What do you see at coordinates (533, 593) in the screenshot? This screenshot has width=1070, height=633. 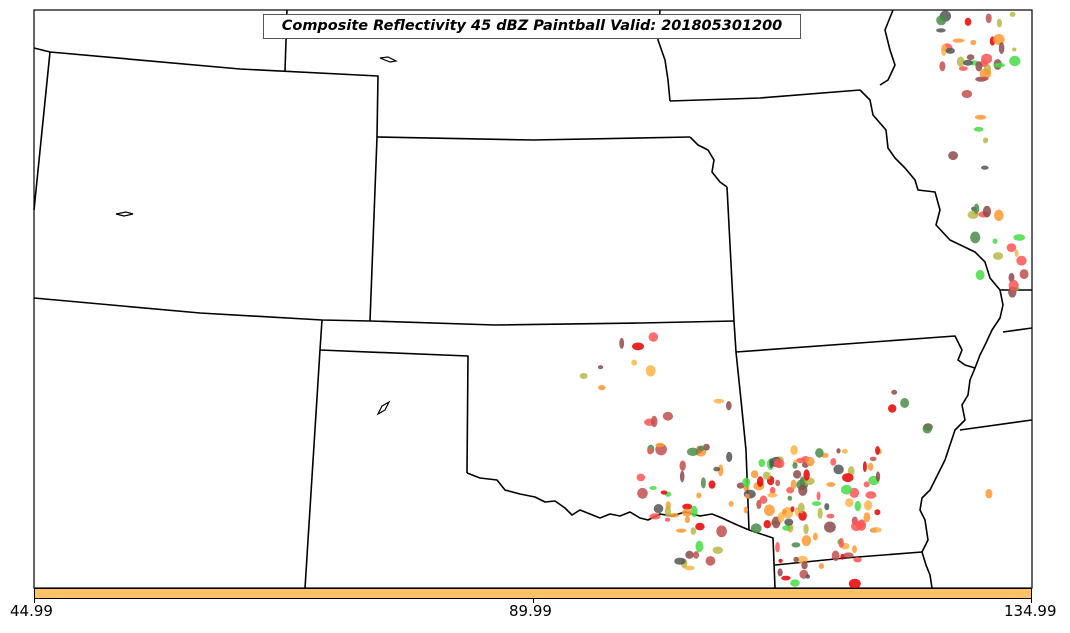 I see `colorbar` at bounding box center [533, 593].